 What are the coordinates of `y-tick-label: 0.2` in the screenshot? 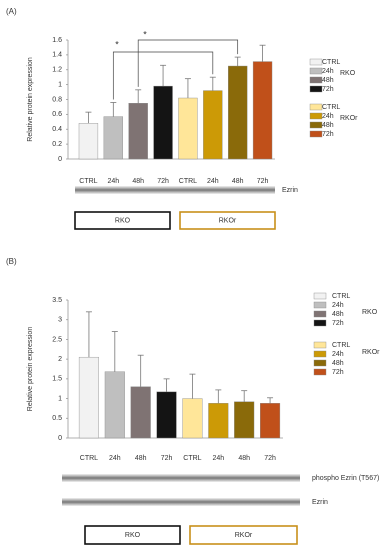 It's located at (57, 144).